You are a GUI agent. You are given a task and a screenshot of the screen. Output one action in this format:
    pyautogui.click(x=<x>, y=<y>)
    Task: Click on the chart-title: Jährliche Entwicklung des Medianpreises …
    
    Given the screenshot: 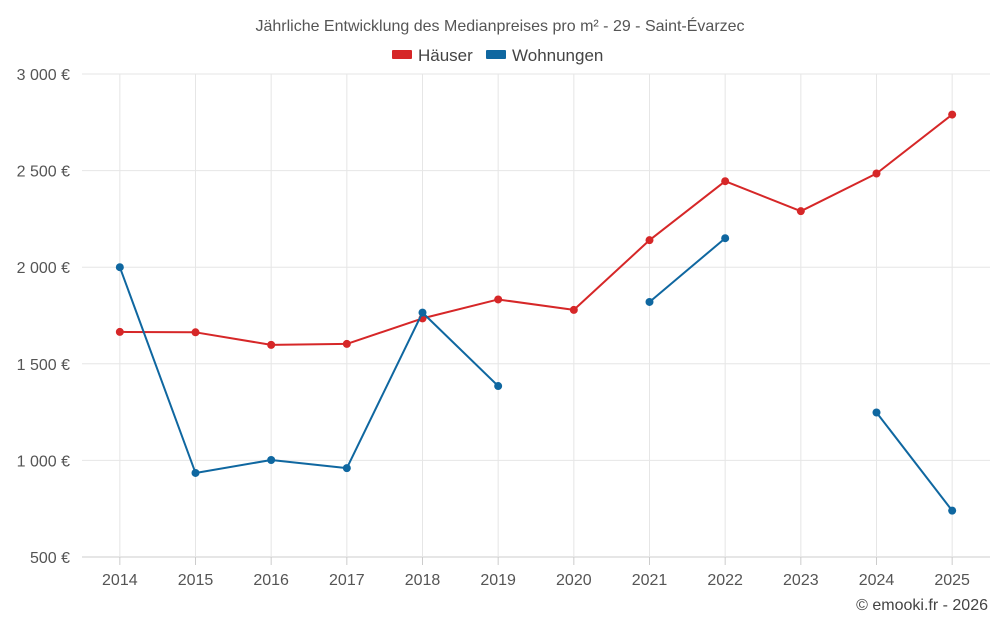 What is the action you would take?
    pyautogui.click(x=499, y=25)
    